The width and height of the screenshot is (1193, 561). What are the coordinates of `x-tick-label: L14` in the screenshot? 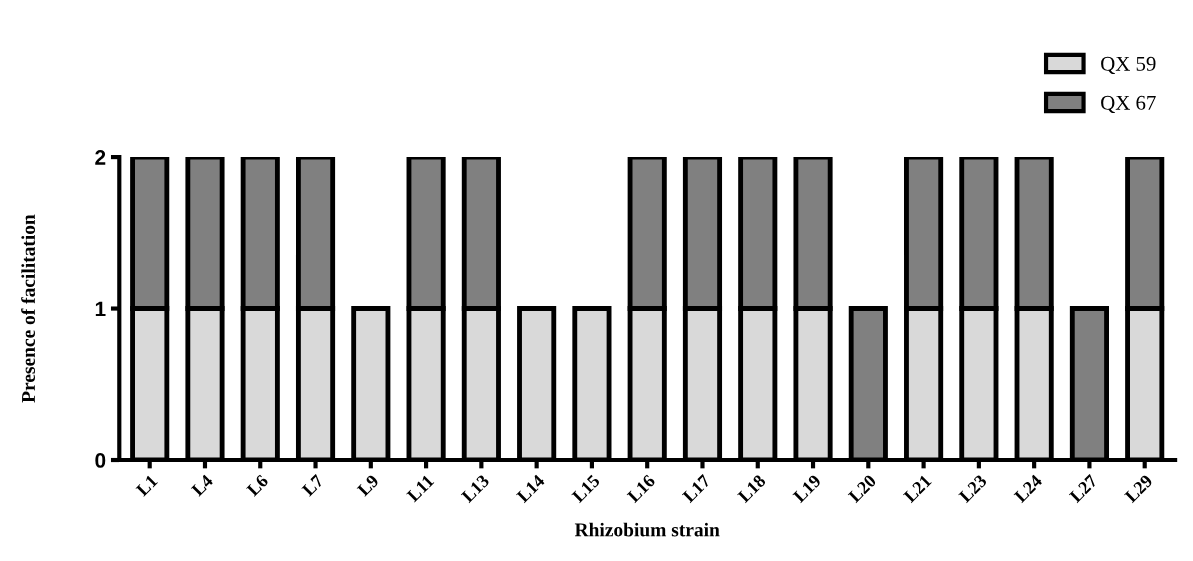 It's located at (531, 488).